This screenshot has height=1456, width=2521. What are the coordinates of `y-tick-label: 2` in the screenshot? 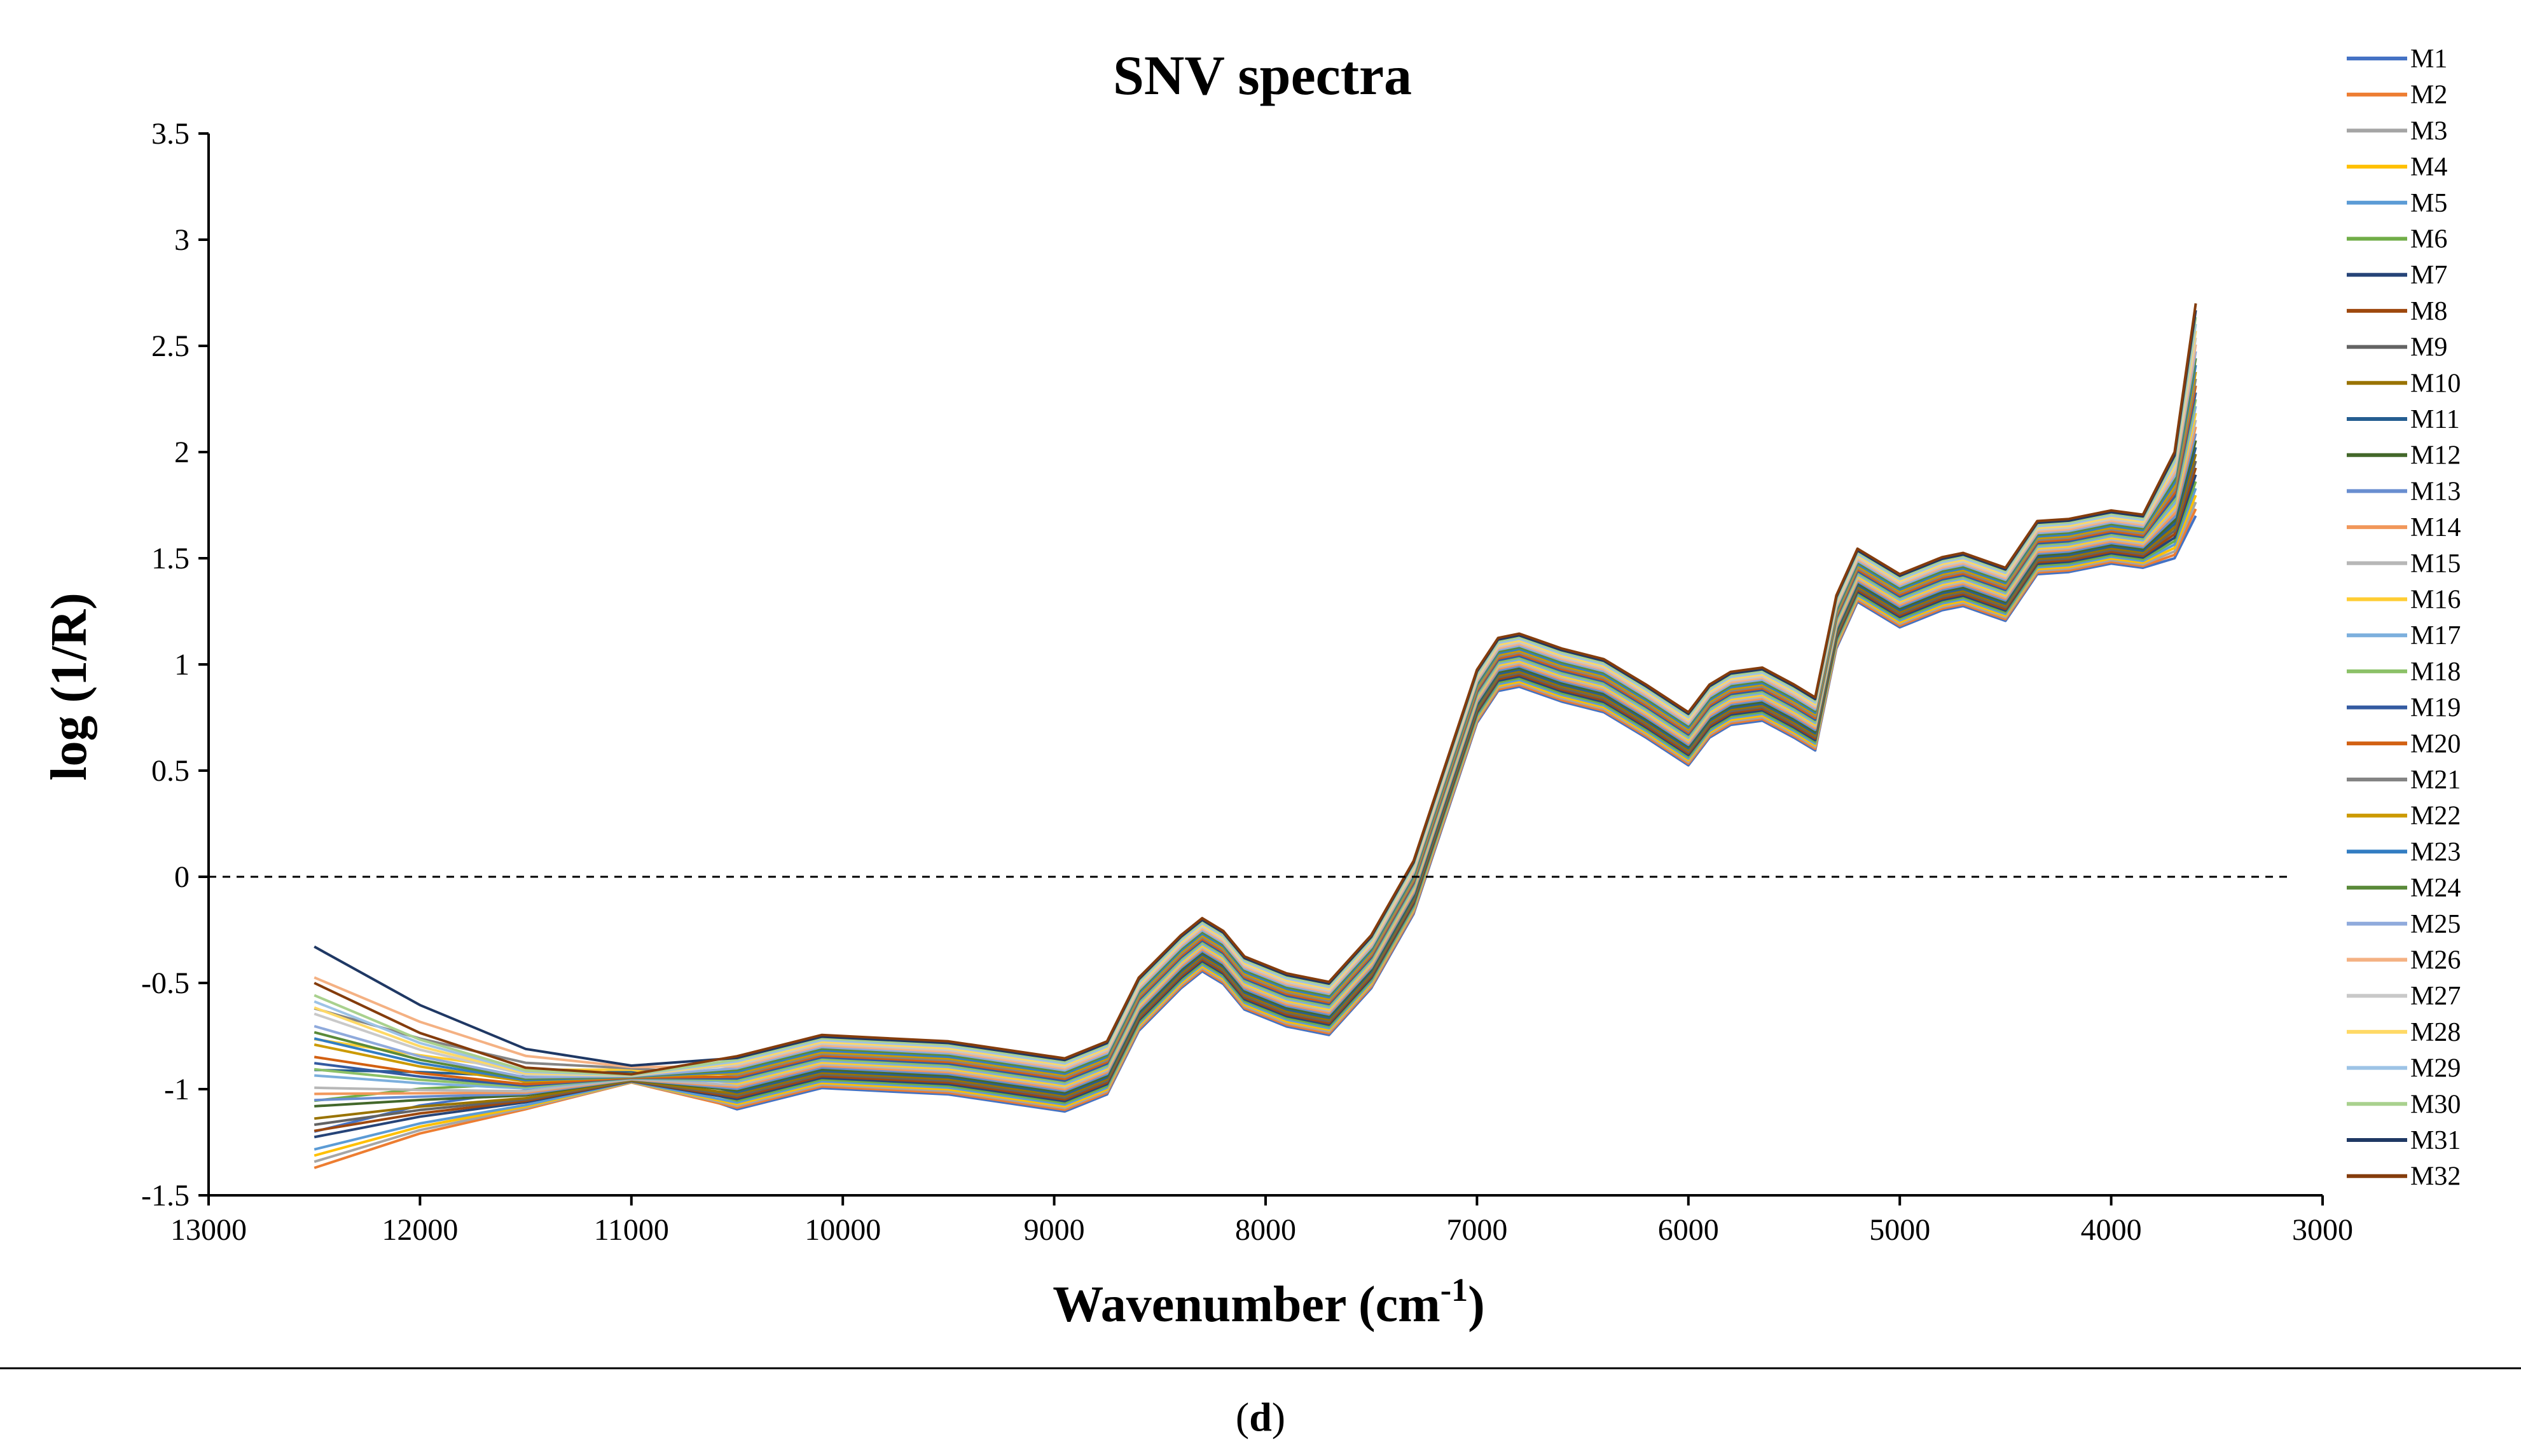 It's located at (182, 453).